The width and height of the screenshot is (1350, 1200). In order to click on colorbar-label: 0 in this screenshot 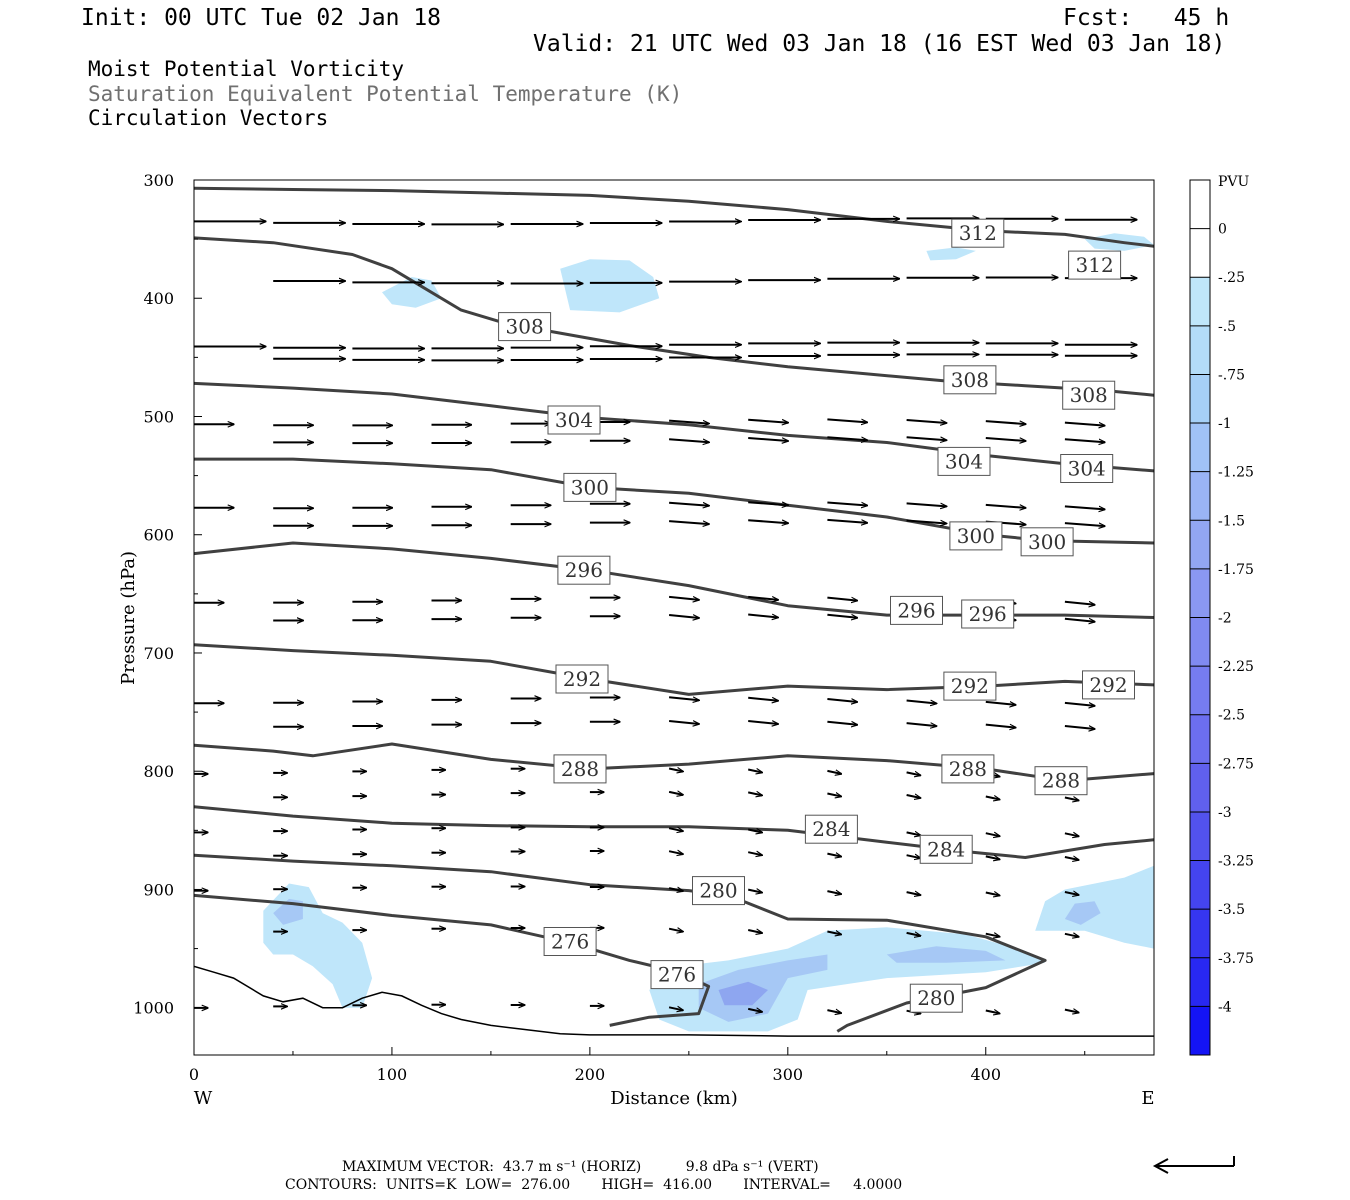, I will do `click(1222, 230)`.